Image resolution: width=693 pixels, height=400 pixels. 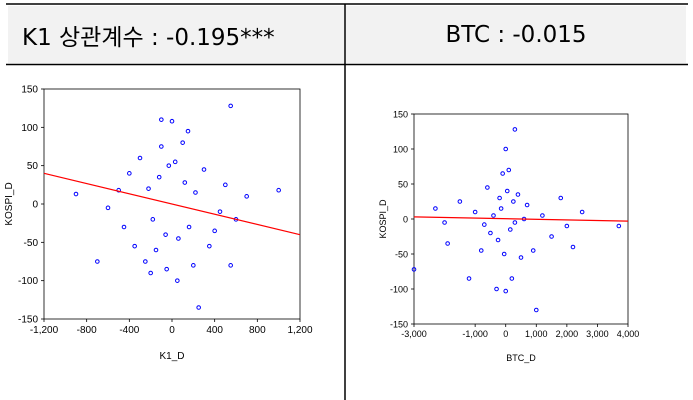 What do you see at coordinates (567, 334) in the screenshot?
I see `x-tick-label: 2,000` at bounding box center [567, 334].